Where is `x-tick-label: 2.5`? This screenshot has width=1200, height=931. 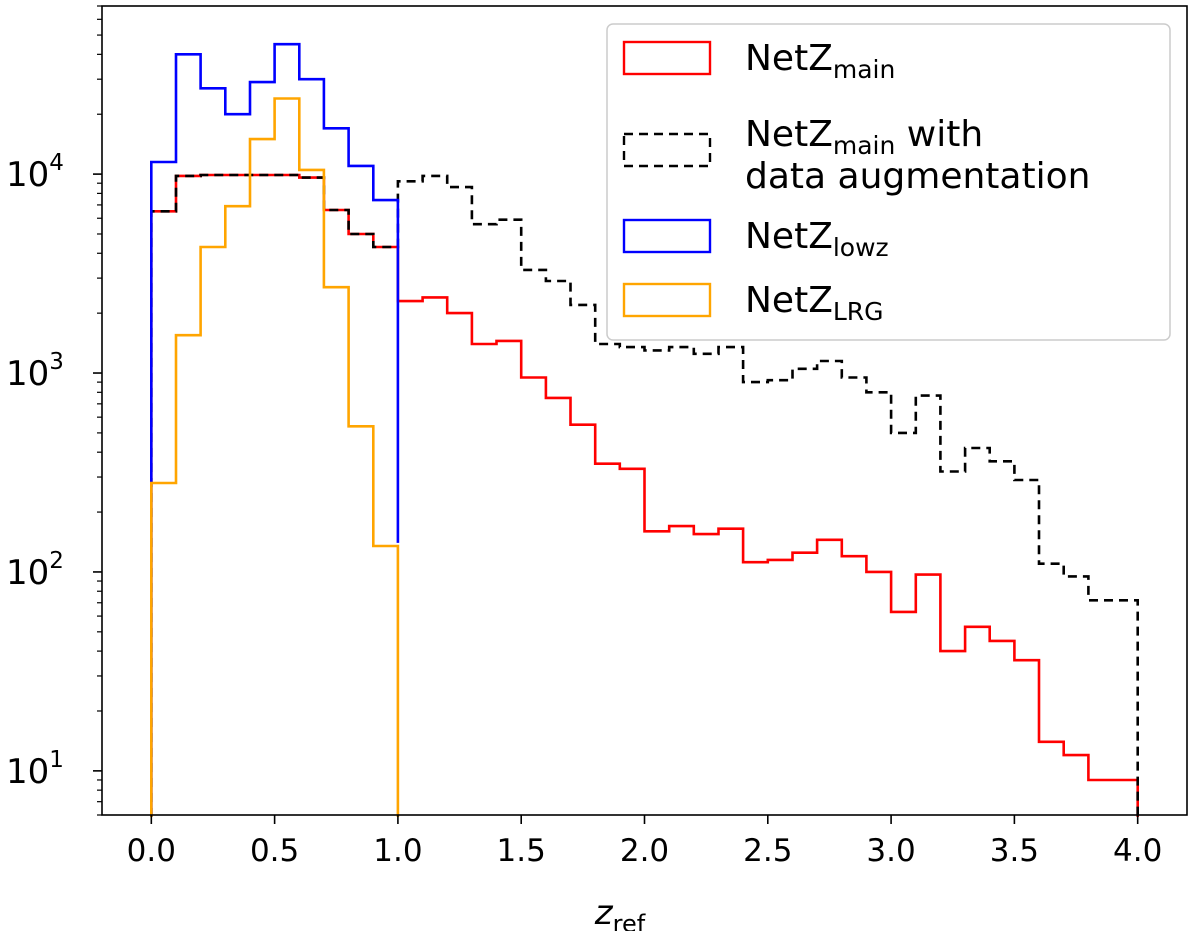
x-tick-label: 2.5 is located at coordinates (767, 851).